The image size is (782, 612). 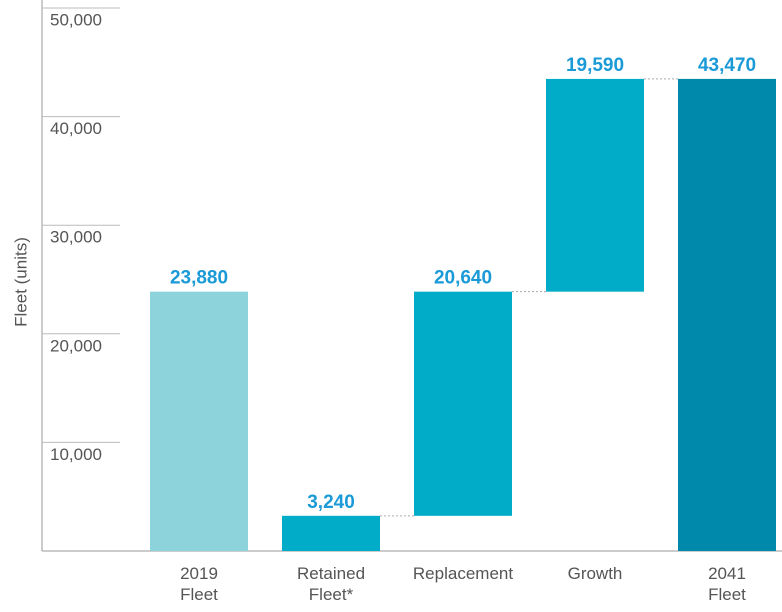 What do you see at coordinates (199, 584) in the screenshot?
I see `x-tick-label: 2019 Fleet` at bounding box center [199, 584].